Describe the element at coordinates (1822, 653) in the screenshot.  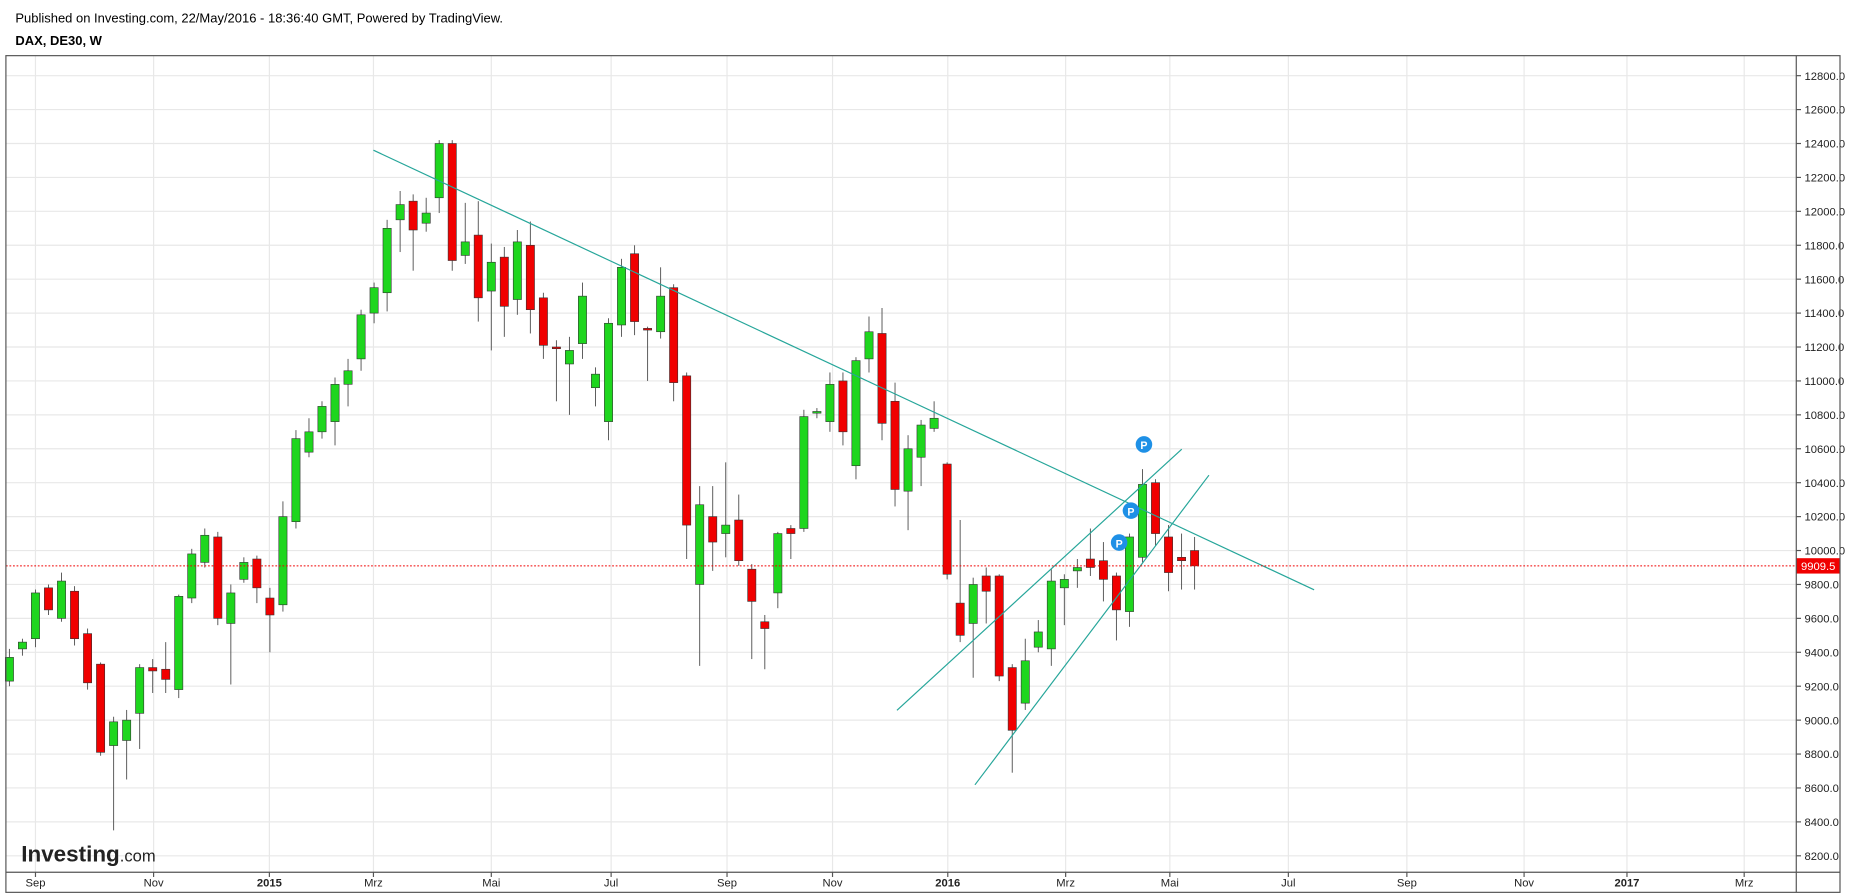
I see `y-tick-label: 9400.0` at that location.